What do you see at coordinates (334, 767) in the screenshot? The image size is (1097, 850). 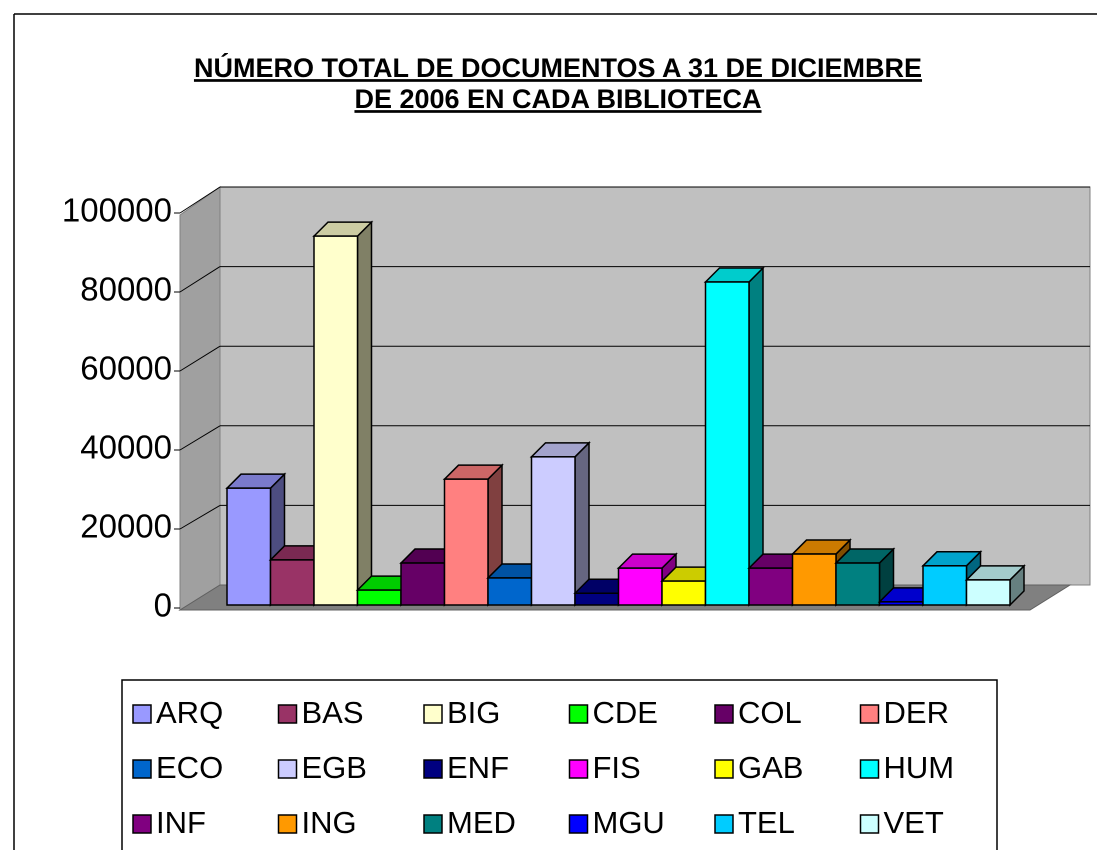 I see `legend-label: EGB` at bounding box center [334, 767].